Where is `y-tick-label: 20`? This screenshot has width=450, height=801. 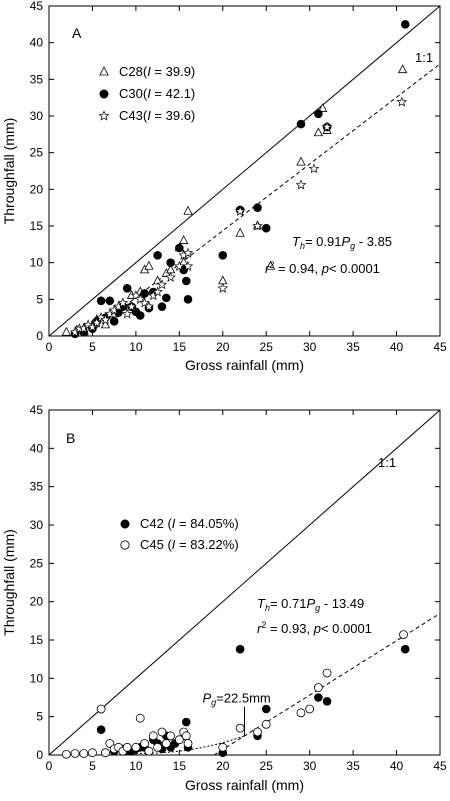 y-tick-label: 20 is located at coordinates (37, 602).